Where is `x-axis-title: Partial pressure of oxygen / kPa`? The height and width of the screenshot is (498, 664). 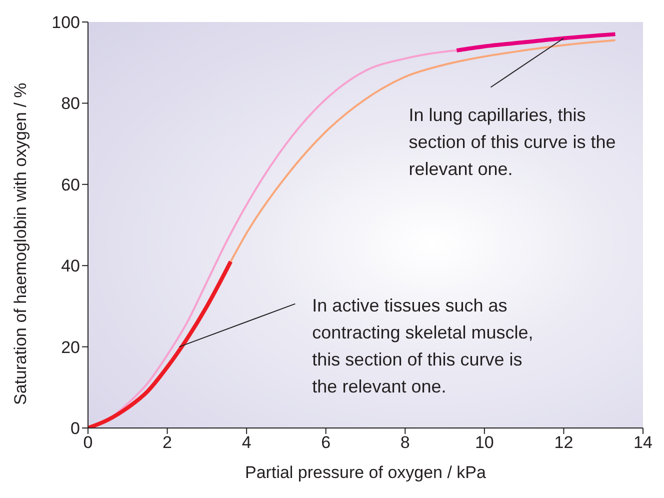 x-axis-title: Partial pressure of oxygen / kPa is located at coordinates (366, 472).